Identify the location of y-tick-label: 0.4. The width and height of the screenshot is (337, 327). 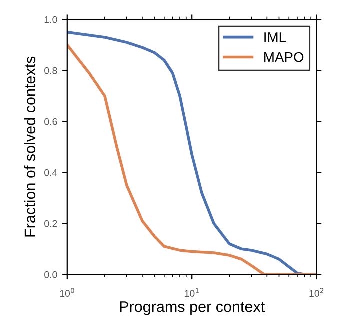
(51, 172).